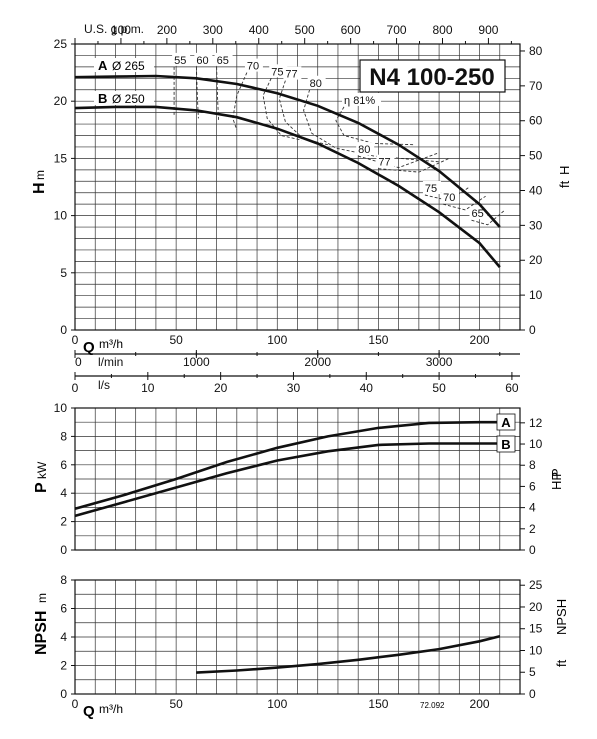  What do you see at coordinates (442, 30) in the screenshot?
I see `gpm-tick-label: 800` at bounding box center [442, 30].